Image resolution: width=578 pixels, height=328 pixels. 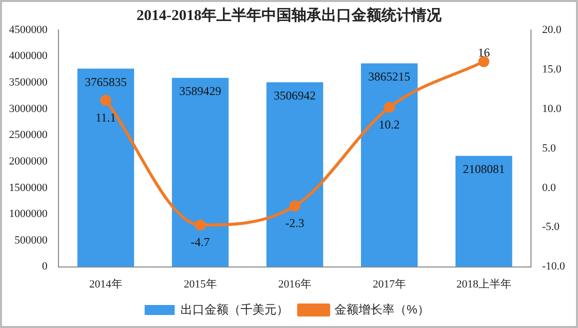 I want to click on data-label: 16, so click(x=484, y=53).